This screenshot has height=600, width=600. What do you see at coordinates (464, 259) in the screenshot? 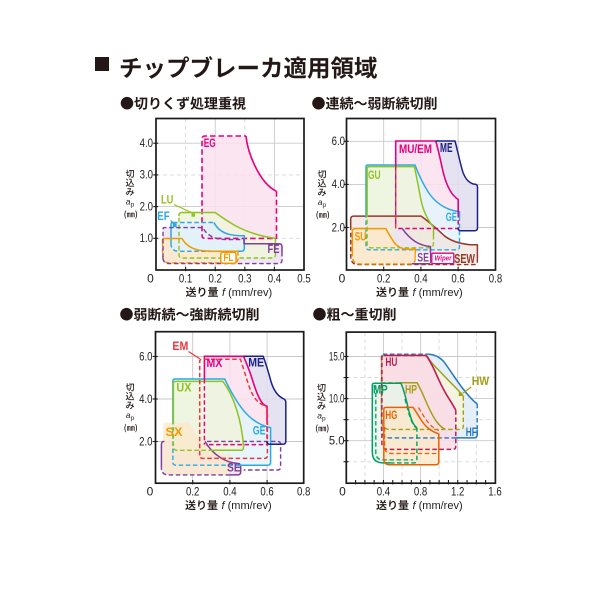
I see `svg-text: SEW` at bounding box center [464, 259].